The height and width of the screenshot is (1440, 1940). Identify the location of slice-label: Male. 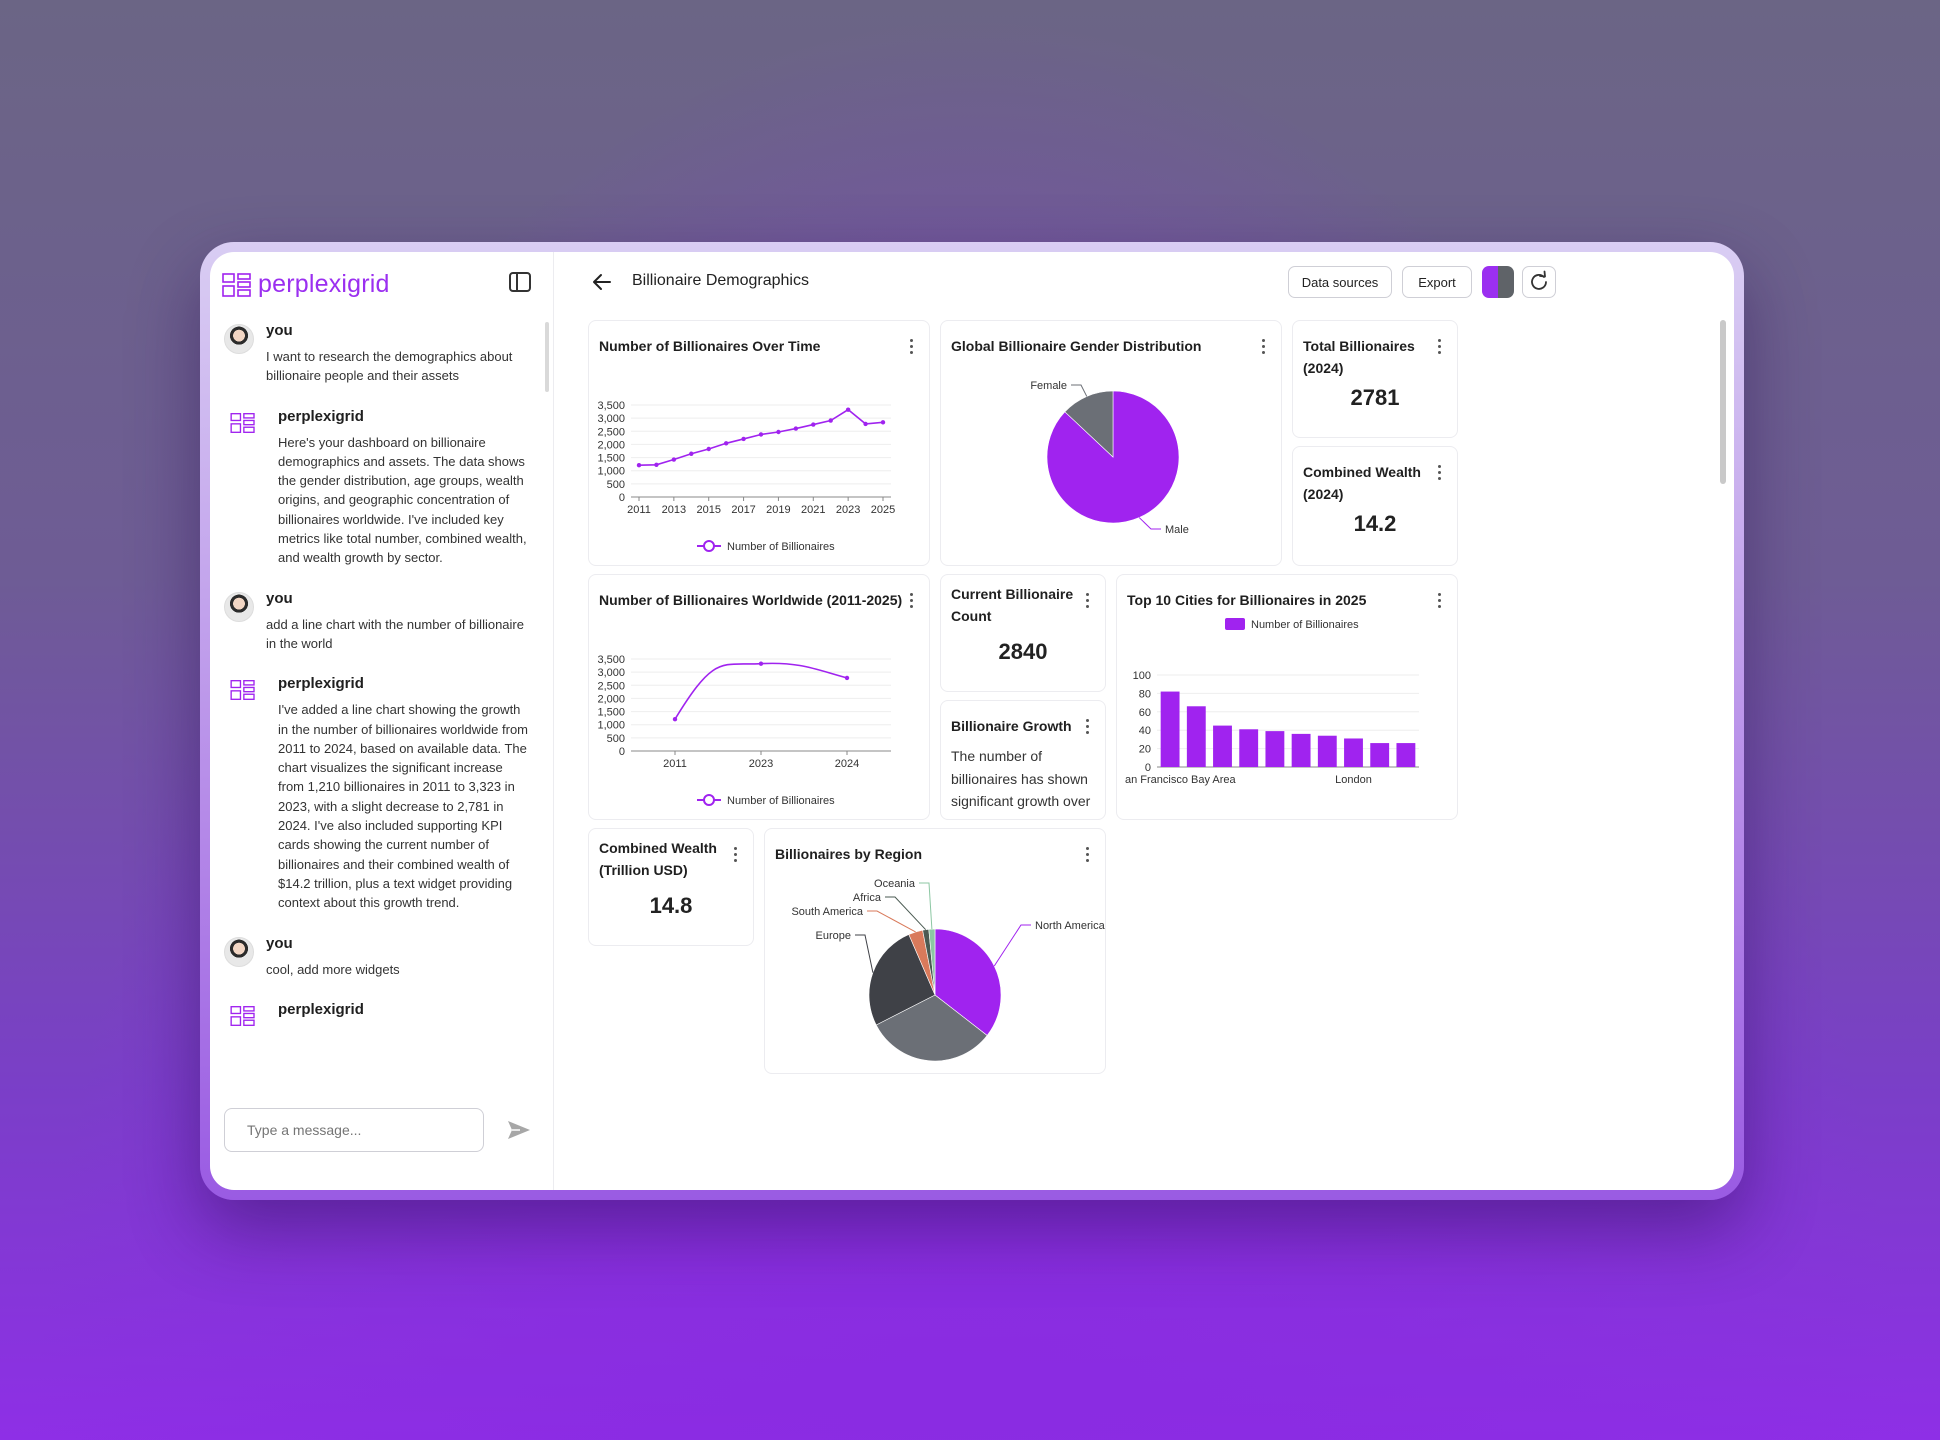
(1177, 530).